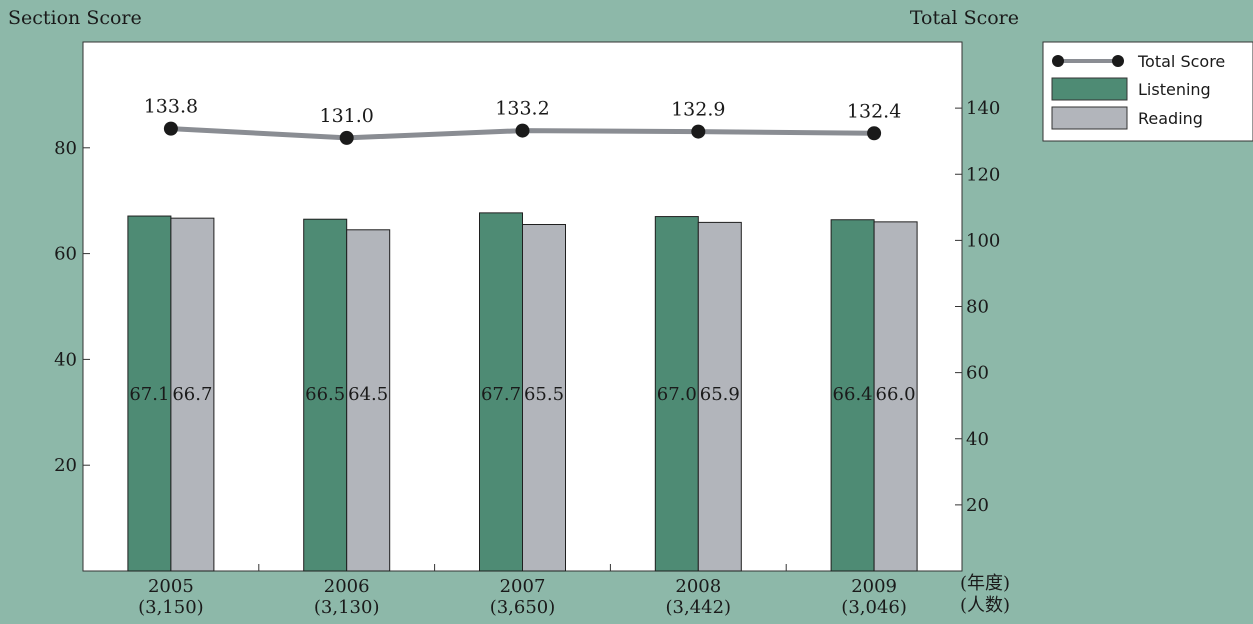 This screenshot has height=624, width=1253. I want to click on bar-value-label: 65.5, so click(544, 394).